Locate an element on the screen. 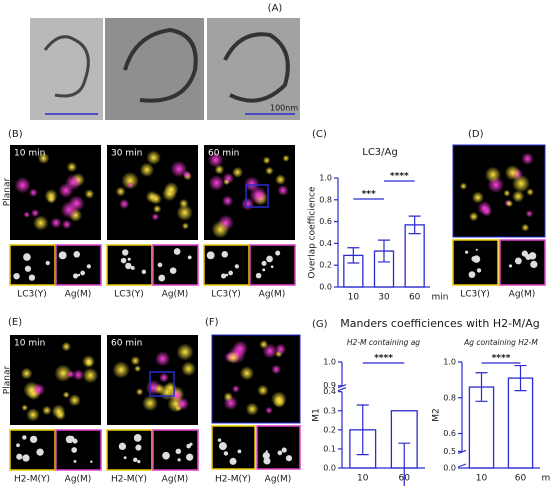  time-label: 60 min is located at coordinates (126, 344).